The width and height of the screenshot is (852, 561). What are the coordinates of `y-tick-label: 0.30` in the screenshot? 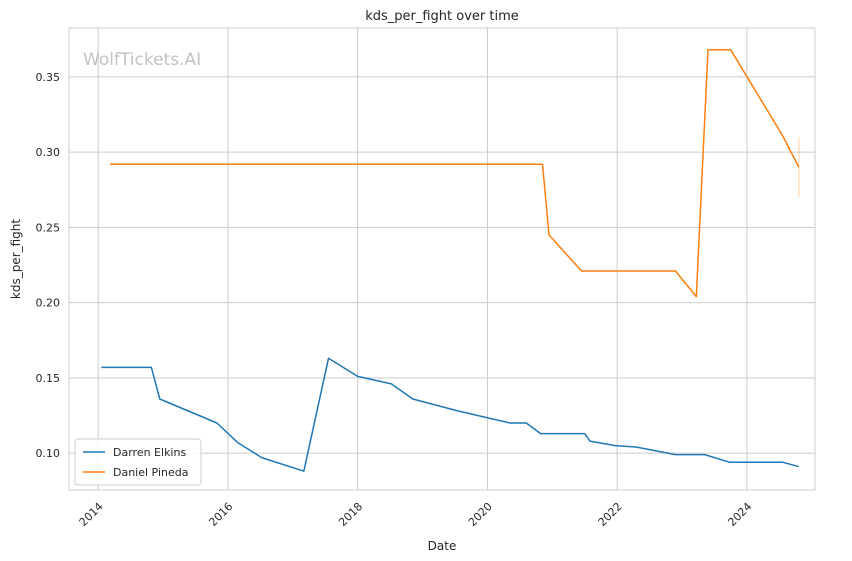 It's located at (48, 152).